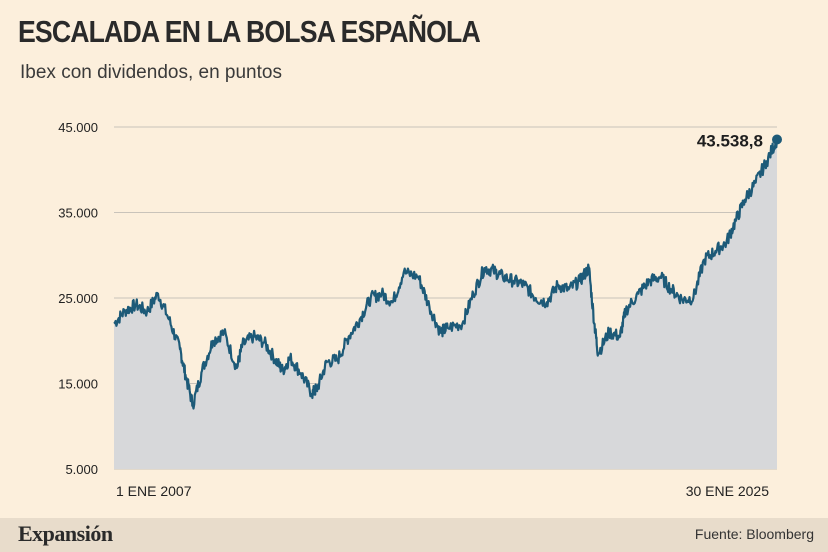 Image resolution: width=828 pixels, height=552 pixels. Describe the element at coordinates (754, 534) in the screenshot. I see `source-note: Fuente: Bloomberg` at that location.